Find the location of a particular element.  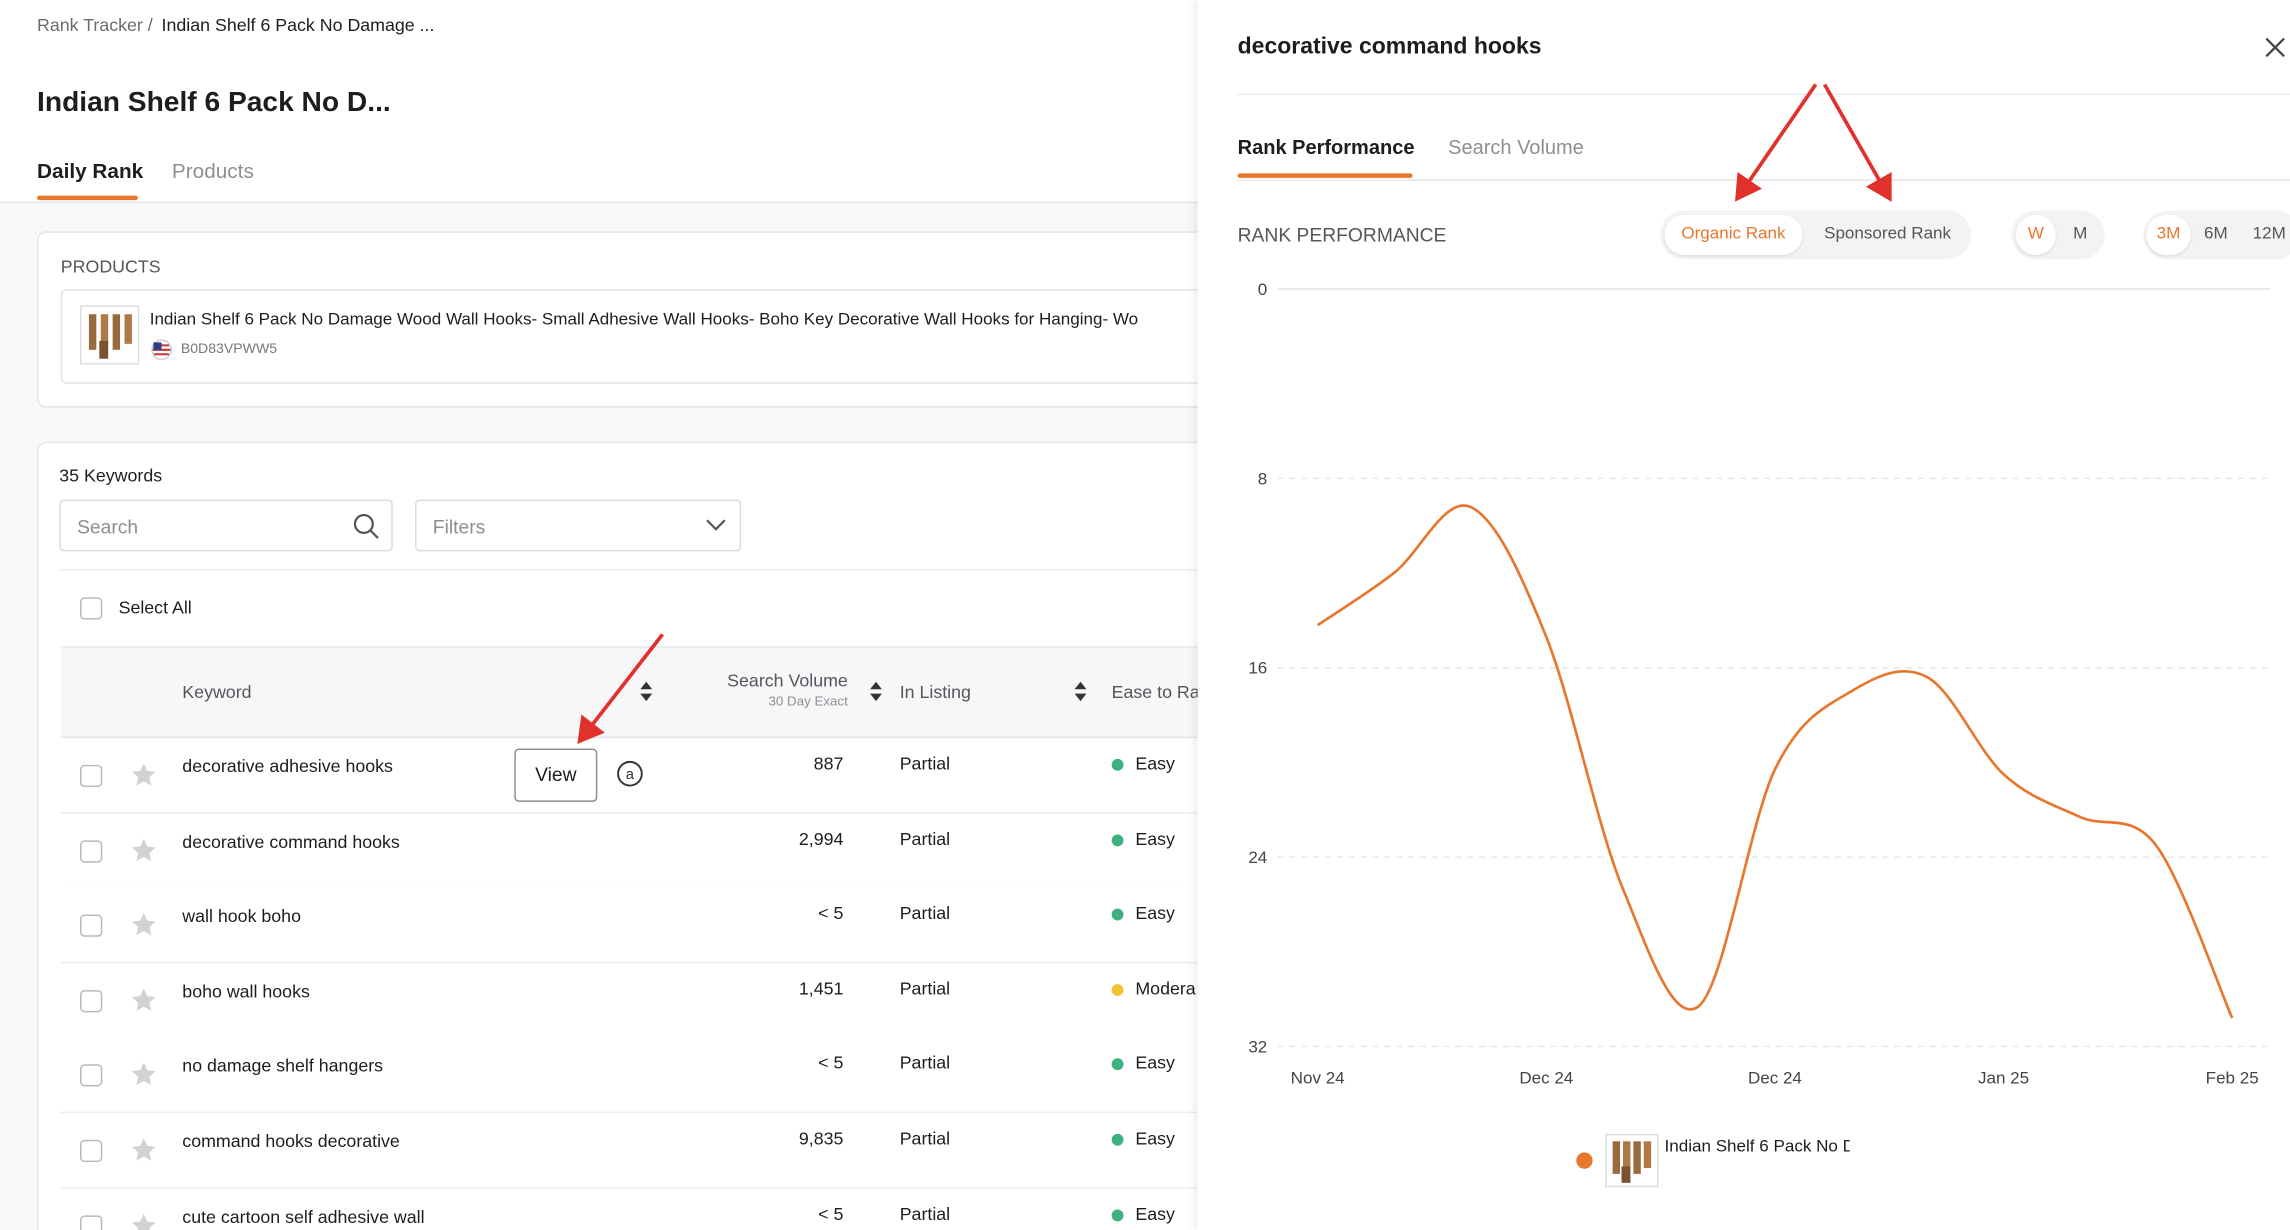

amazon-link: a is located at coordinates (630, 773).